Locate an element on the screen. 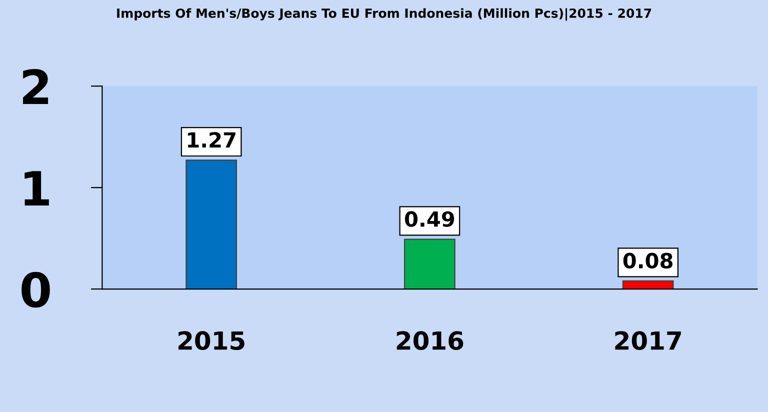 The width and height of the screenshot is (768, 412). data-label: 1.27 is located at coordinates (212, 140).